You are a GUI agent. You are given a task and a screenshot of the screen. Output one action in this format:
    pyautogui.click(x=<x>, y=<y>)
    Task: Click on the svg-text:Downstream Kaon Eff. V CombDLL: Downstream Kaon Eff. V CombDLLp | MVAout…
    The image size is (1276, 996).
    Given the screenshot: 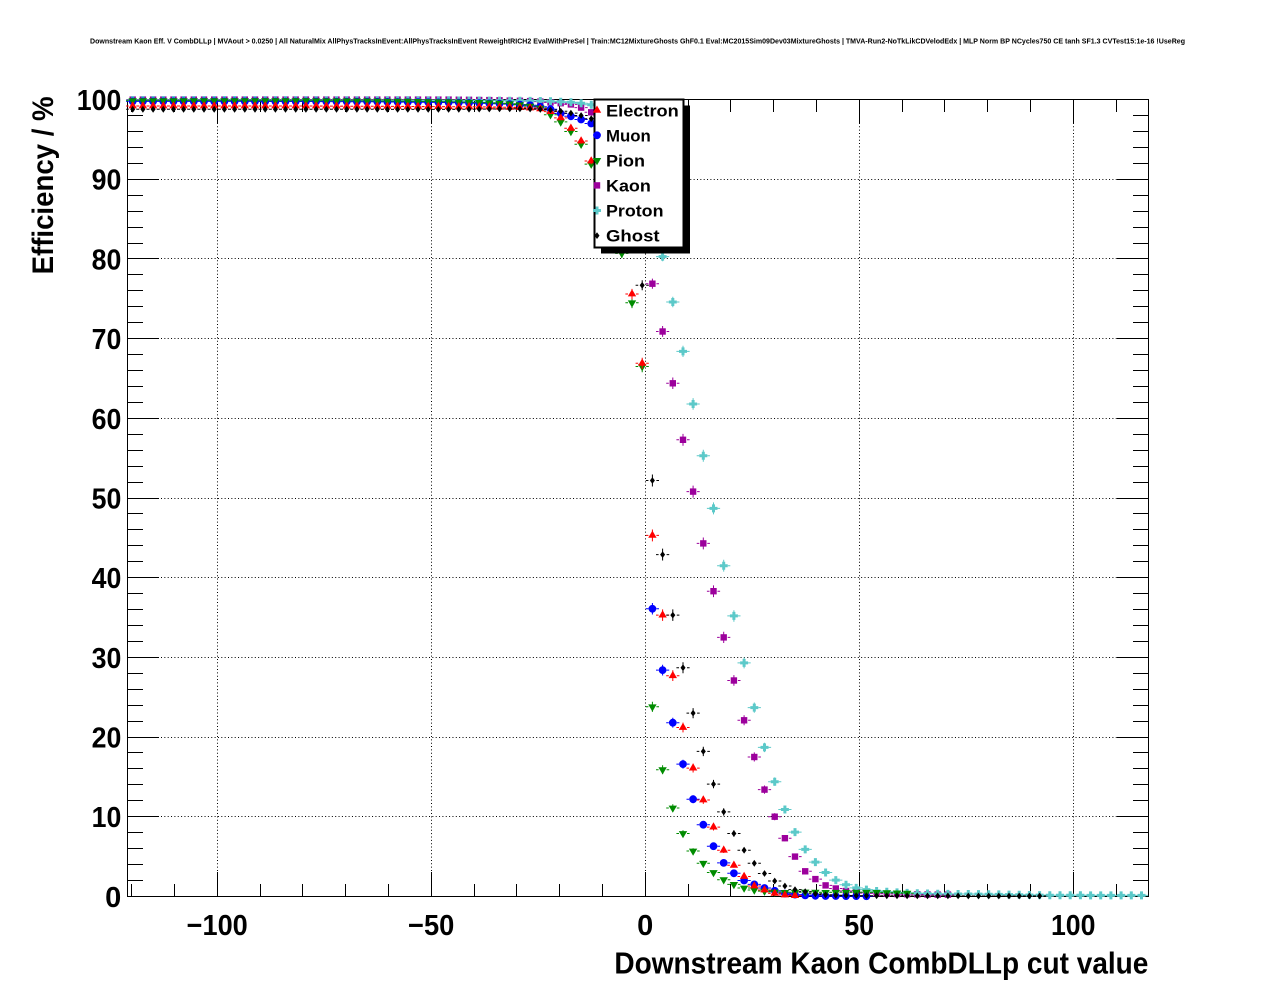 What is the action you would take?
    pyautogui.click(x=637, y=41)
    